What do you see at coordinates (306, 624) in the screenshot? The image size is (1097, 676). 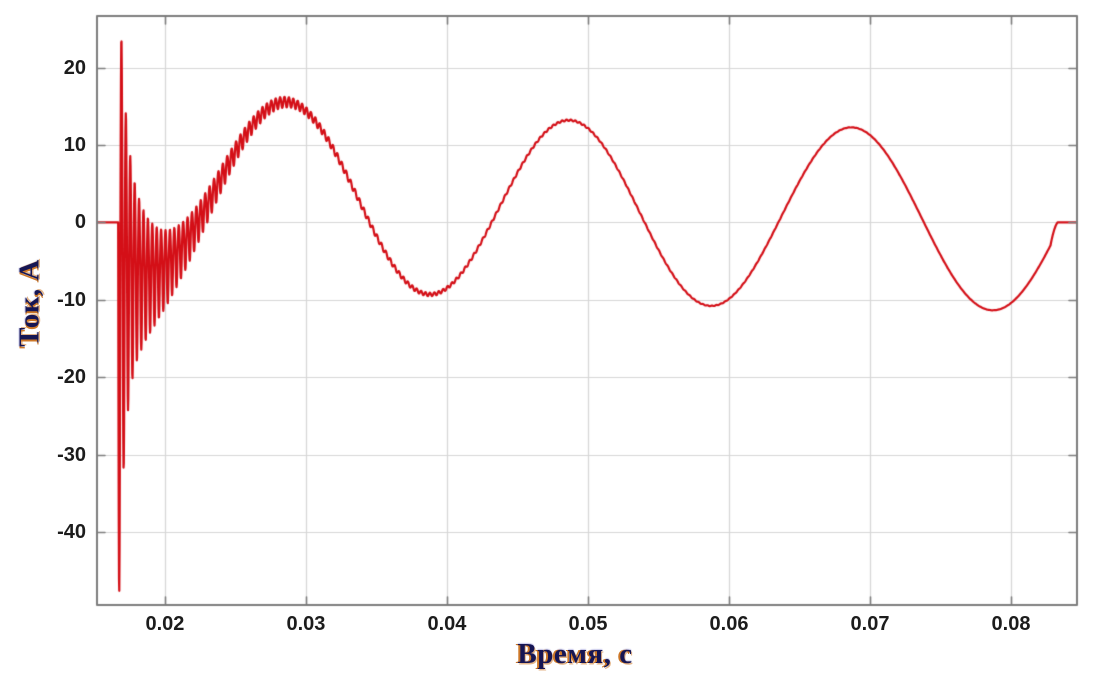 I see `x-tick-label: 0.03` at bounding box center [306, 624].